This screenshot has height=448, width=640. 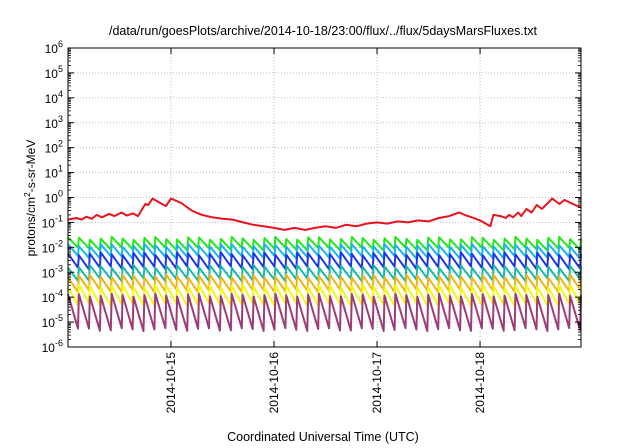 What do you see at coordinates (31, 226) in the screenshot?
I see `y-axis-label-base: protons/cm` at bounding box center [31, 226].